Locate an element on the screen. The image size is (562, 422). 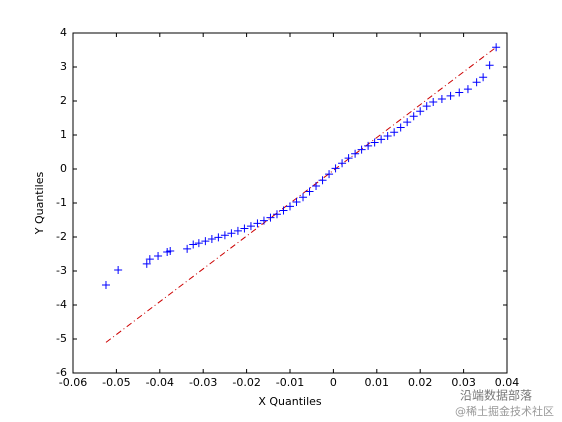
y-tick-label: 3 is located at coordinates (63, 66).